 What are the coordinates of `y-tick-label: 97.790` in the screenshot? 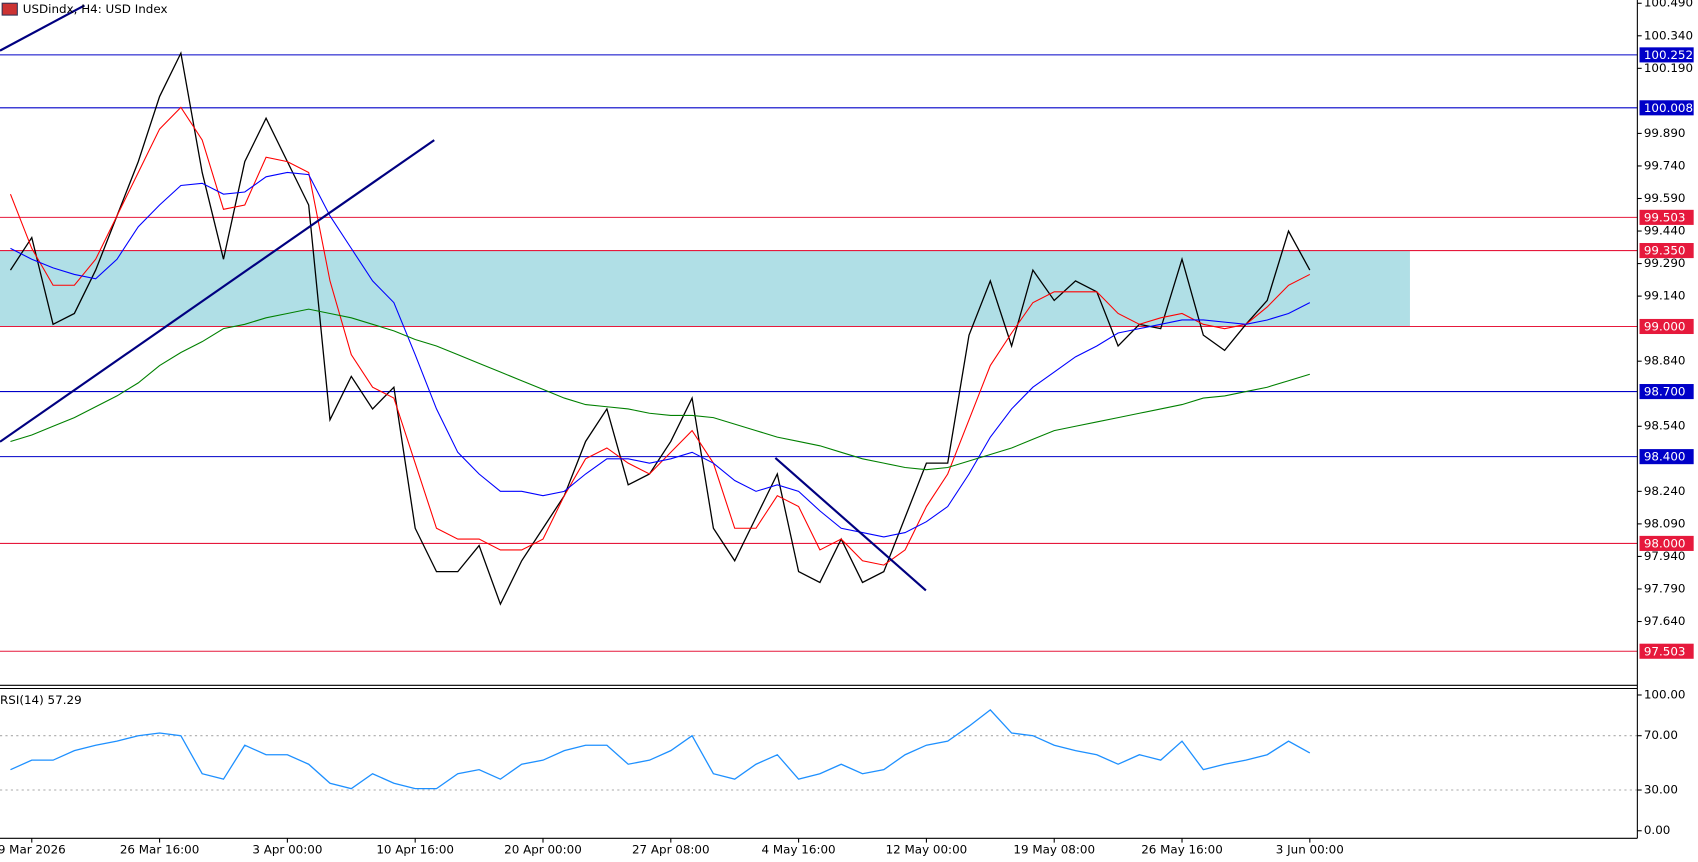 It's located at (1665, 588).